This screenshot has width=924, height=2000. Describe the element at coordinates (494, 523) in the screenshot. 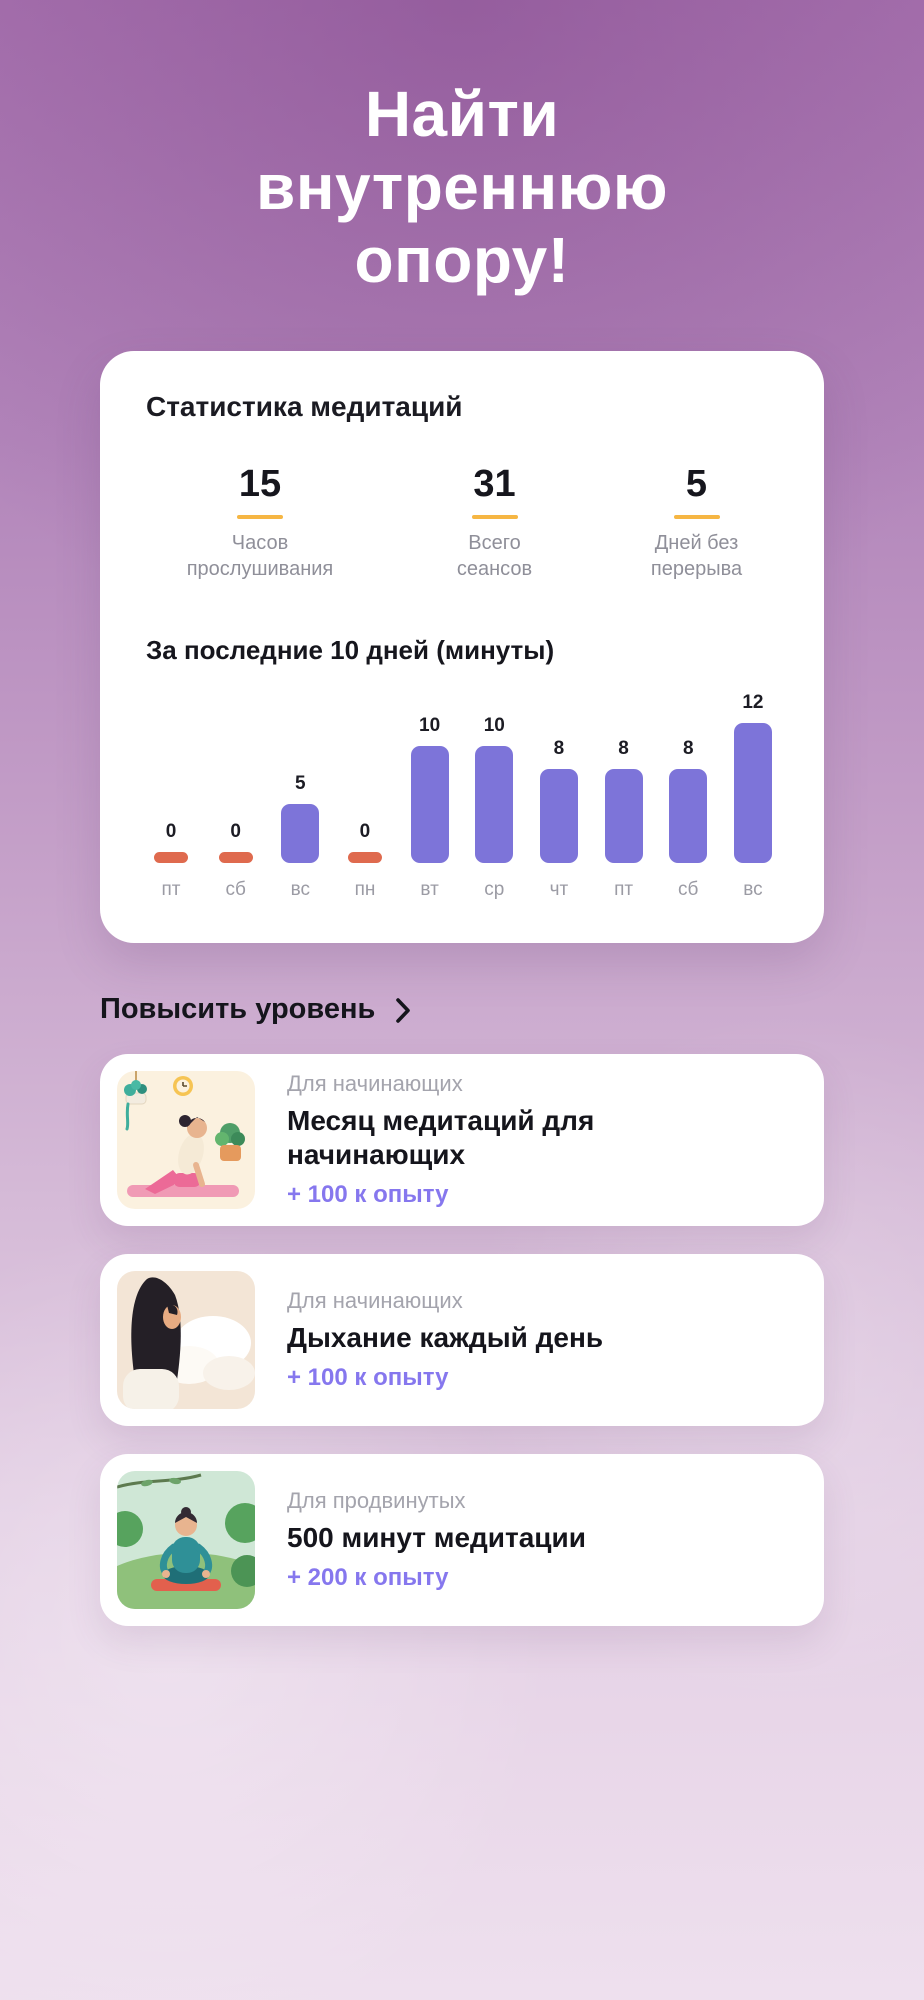

I see `stat-sessions: 31 Всего сеансов` at that location.